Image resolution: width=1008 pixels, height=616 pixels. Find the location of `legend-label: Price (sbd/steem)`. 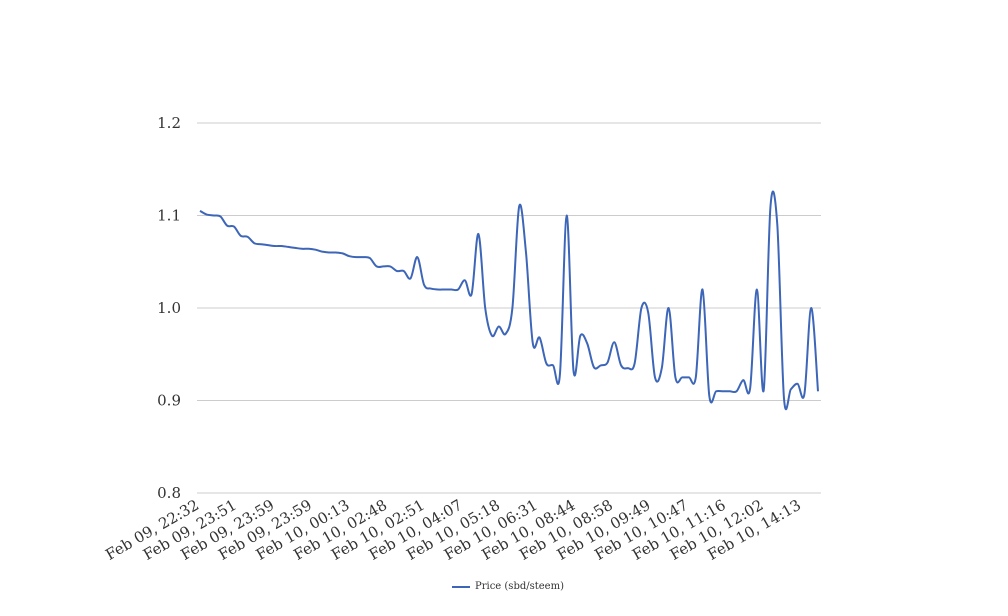

legend-label: Price (sbd/steem) is located at coordinates (519, 586).